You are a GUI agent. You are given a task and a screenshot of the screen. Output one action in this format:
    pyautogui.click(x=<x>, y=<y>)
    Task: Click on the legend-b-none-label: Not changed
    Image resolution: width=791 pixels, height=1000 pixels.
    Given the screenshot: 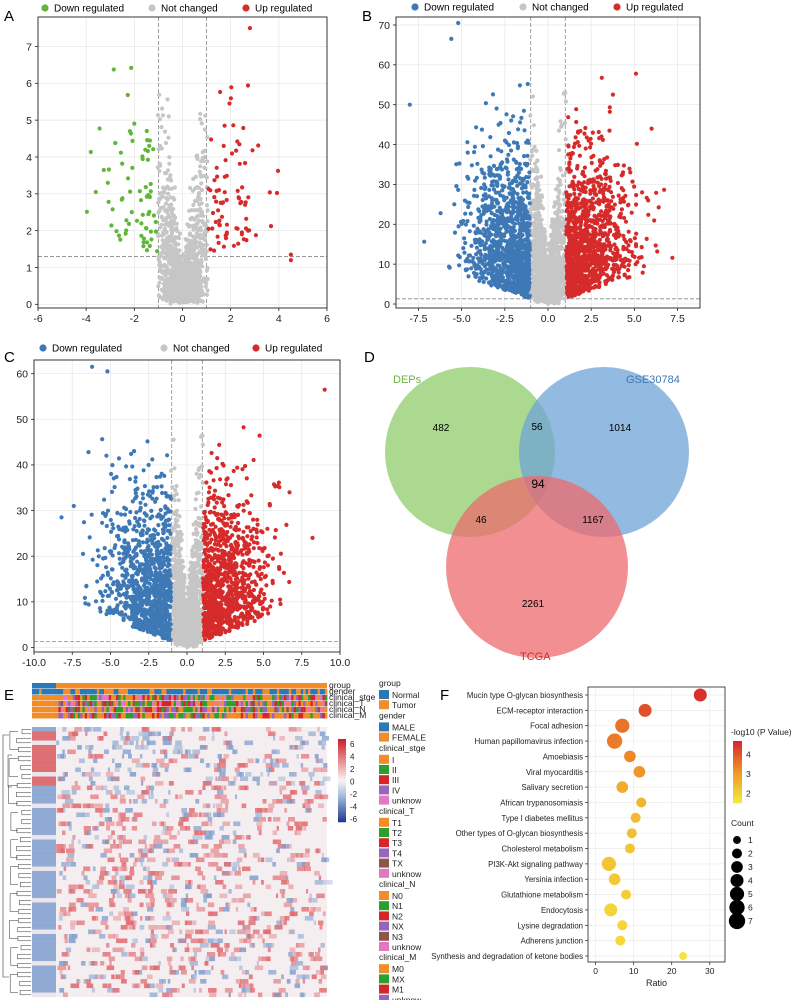 What is the action you would take?
    pyautogui.click(x=560, y=8)
    